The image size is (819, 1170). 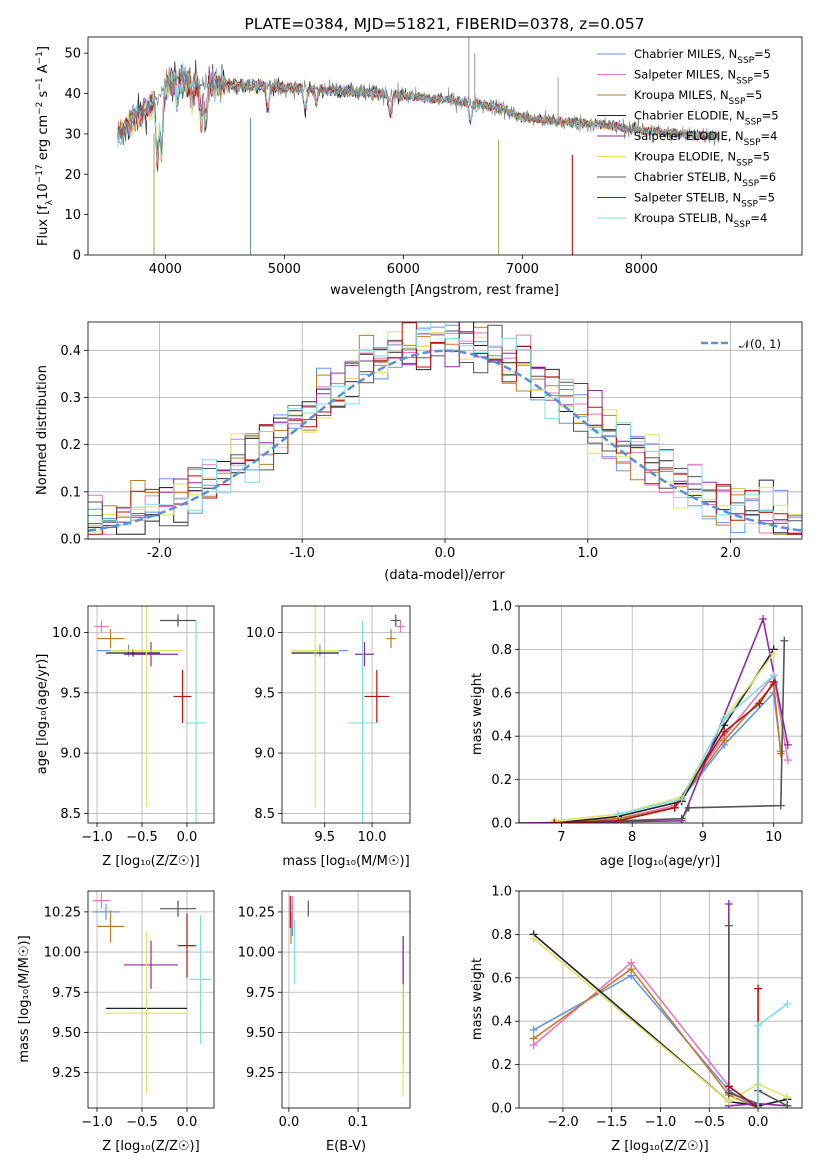 I want to click on legend-entry-8: Kroupa STELIB, NSSP=4, so click(x=700, y=220).